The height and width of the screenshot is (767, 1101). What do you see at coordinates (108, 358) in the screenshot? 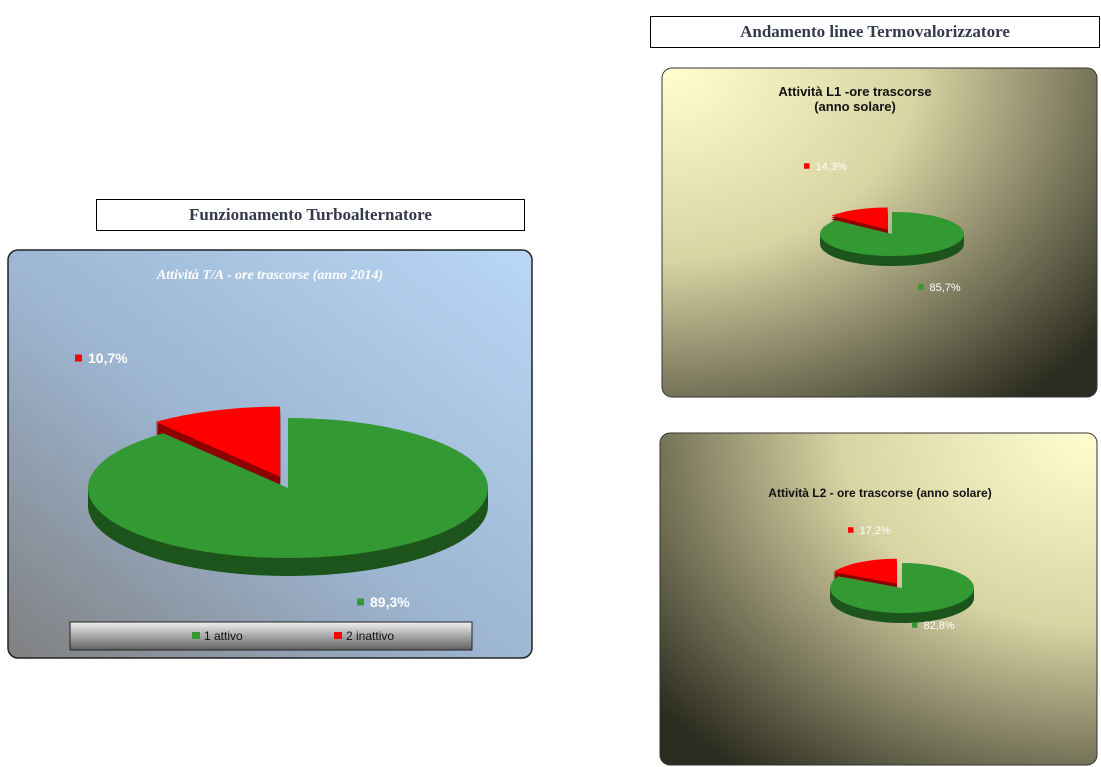
I see `data-label: 10,7%` at bounding box center [108, 358].